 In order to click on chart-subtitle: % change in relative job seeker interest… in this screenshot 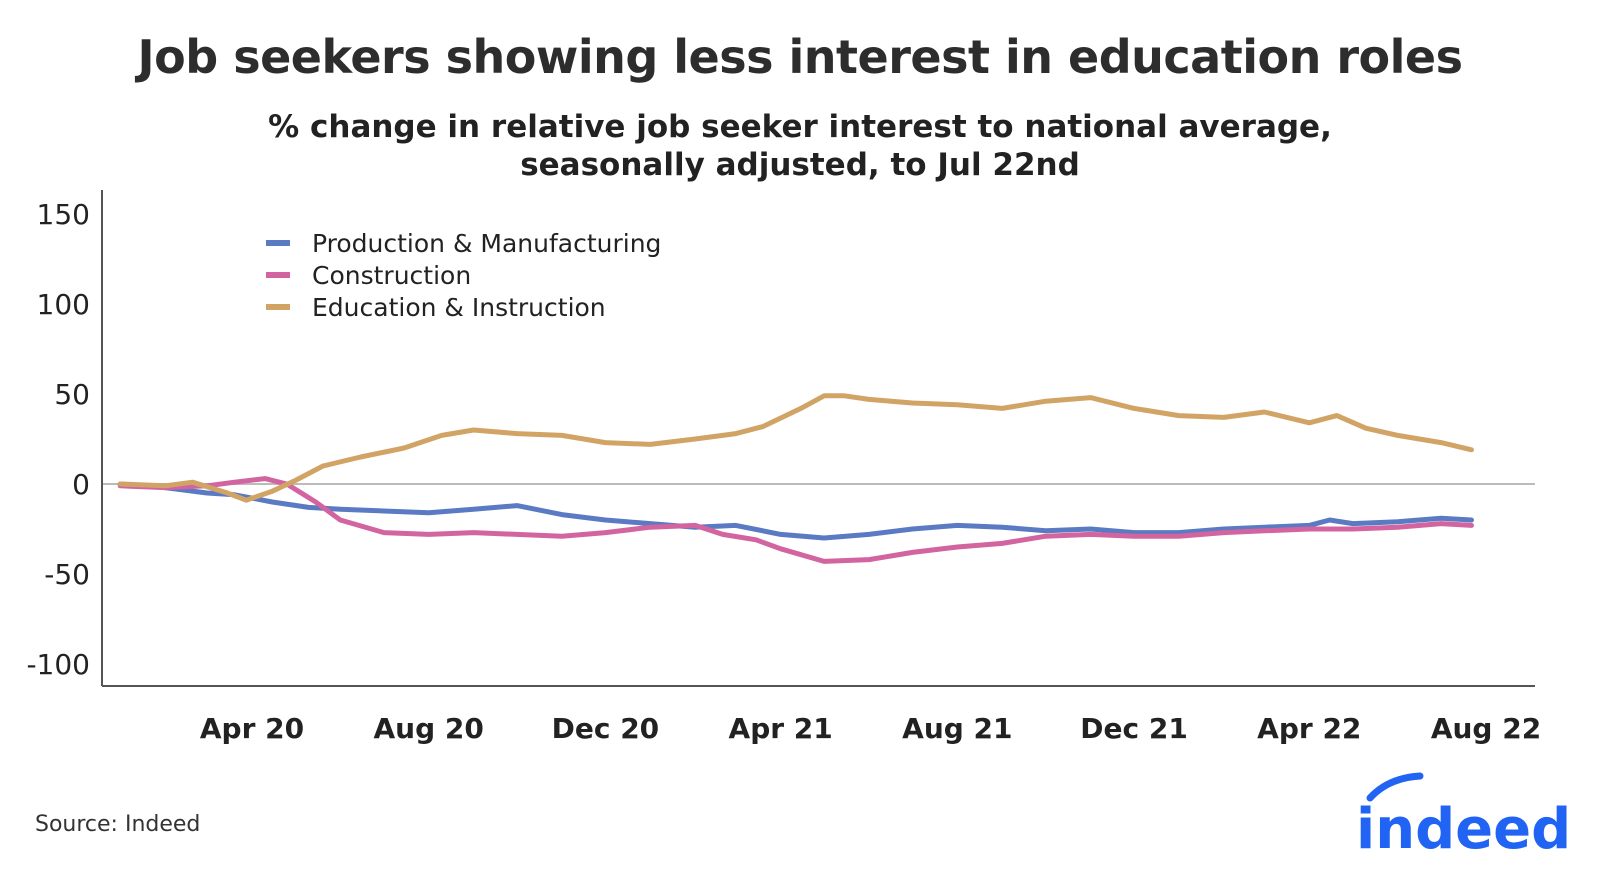, I will do `click(800, 146)`.